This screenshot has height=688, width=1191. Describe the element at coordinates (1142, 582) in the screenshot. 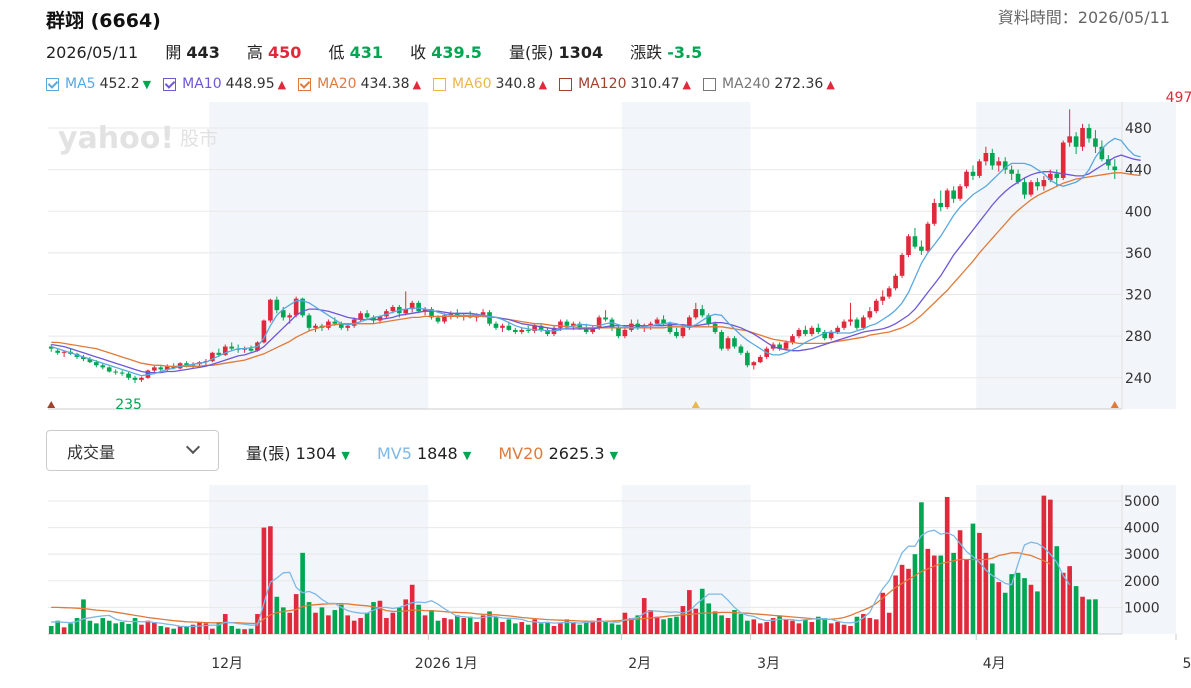

I see `volume-tick-label: 2000` at that location.